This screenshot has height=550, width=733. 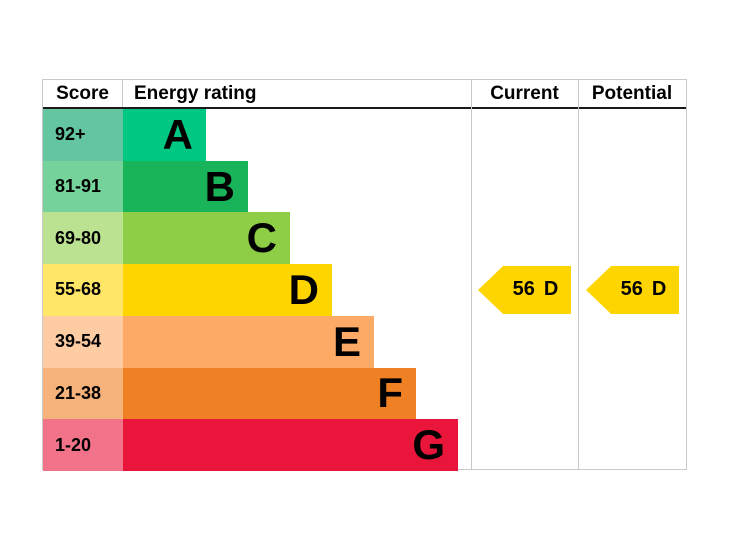 I want to click on band-score-range: 39-54, so click(x=83, y=341).